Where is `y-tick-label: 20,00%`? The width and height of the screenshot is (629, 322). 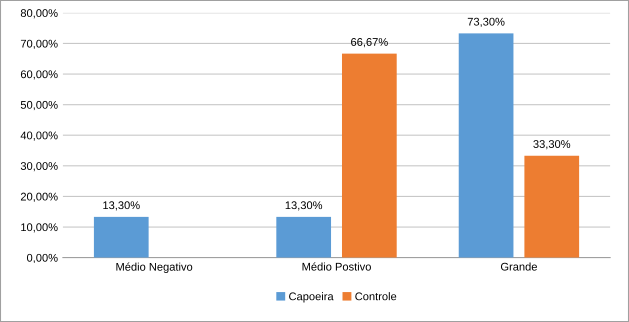
y-tick-label: 20,00% is located at coordinates (39, 197).